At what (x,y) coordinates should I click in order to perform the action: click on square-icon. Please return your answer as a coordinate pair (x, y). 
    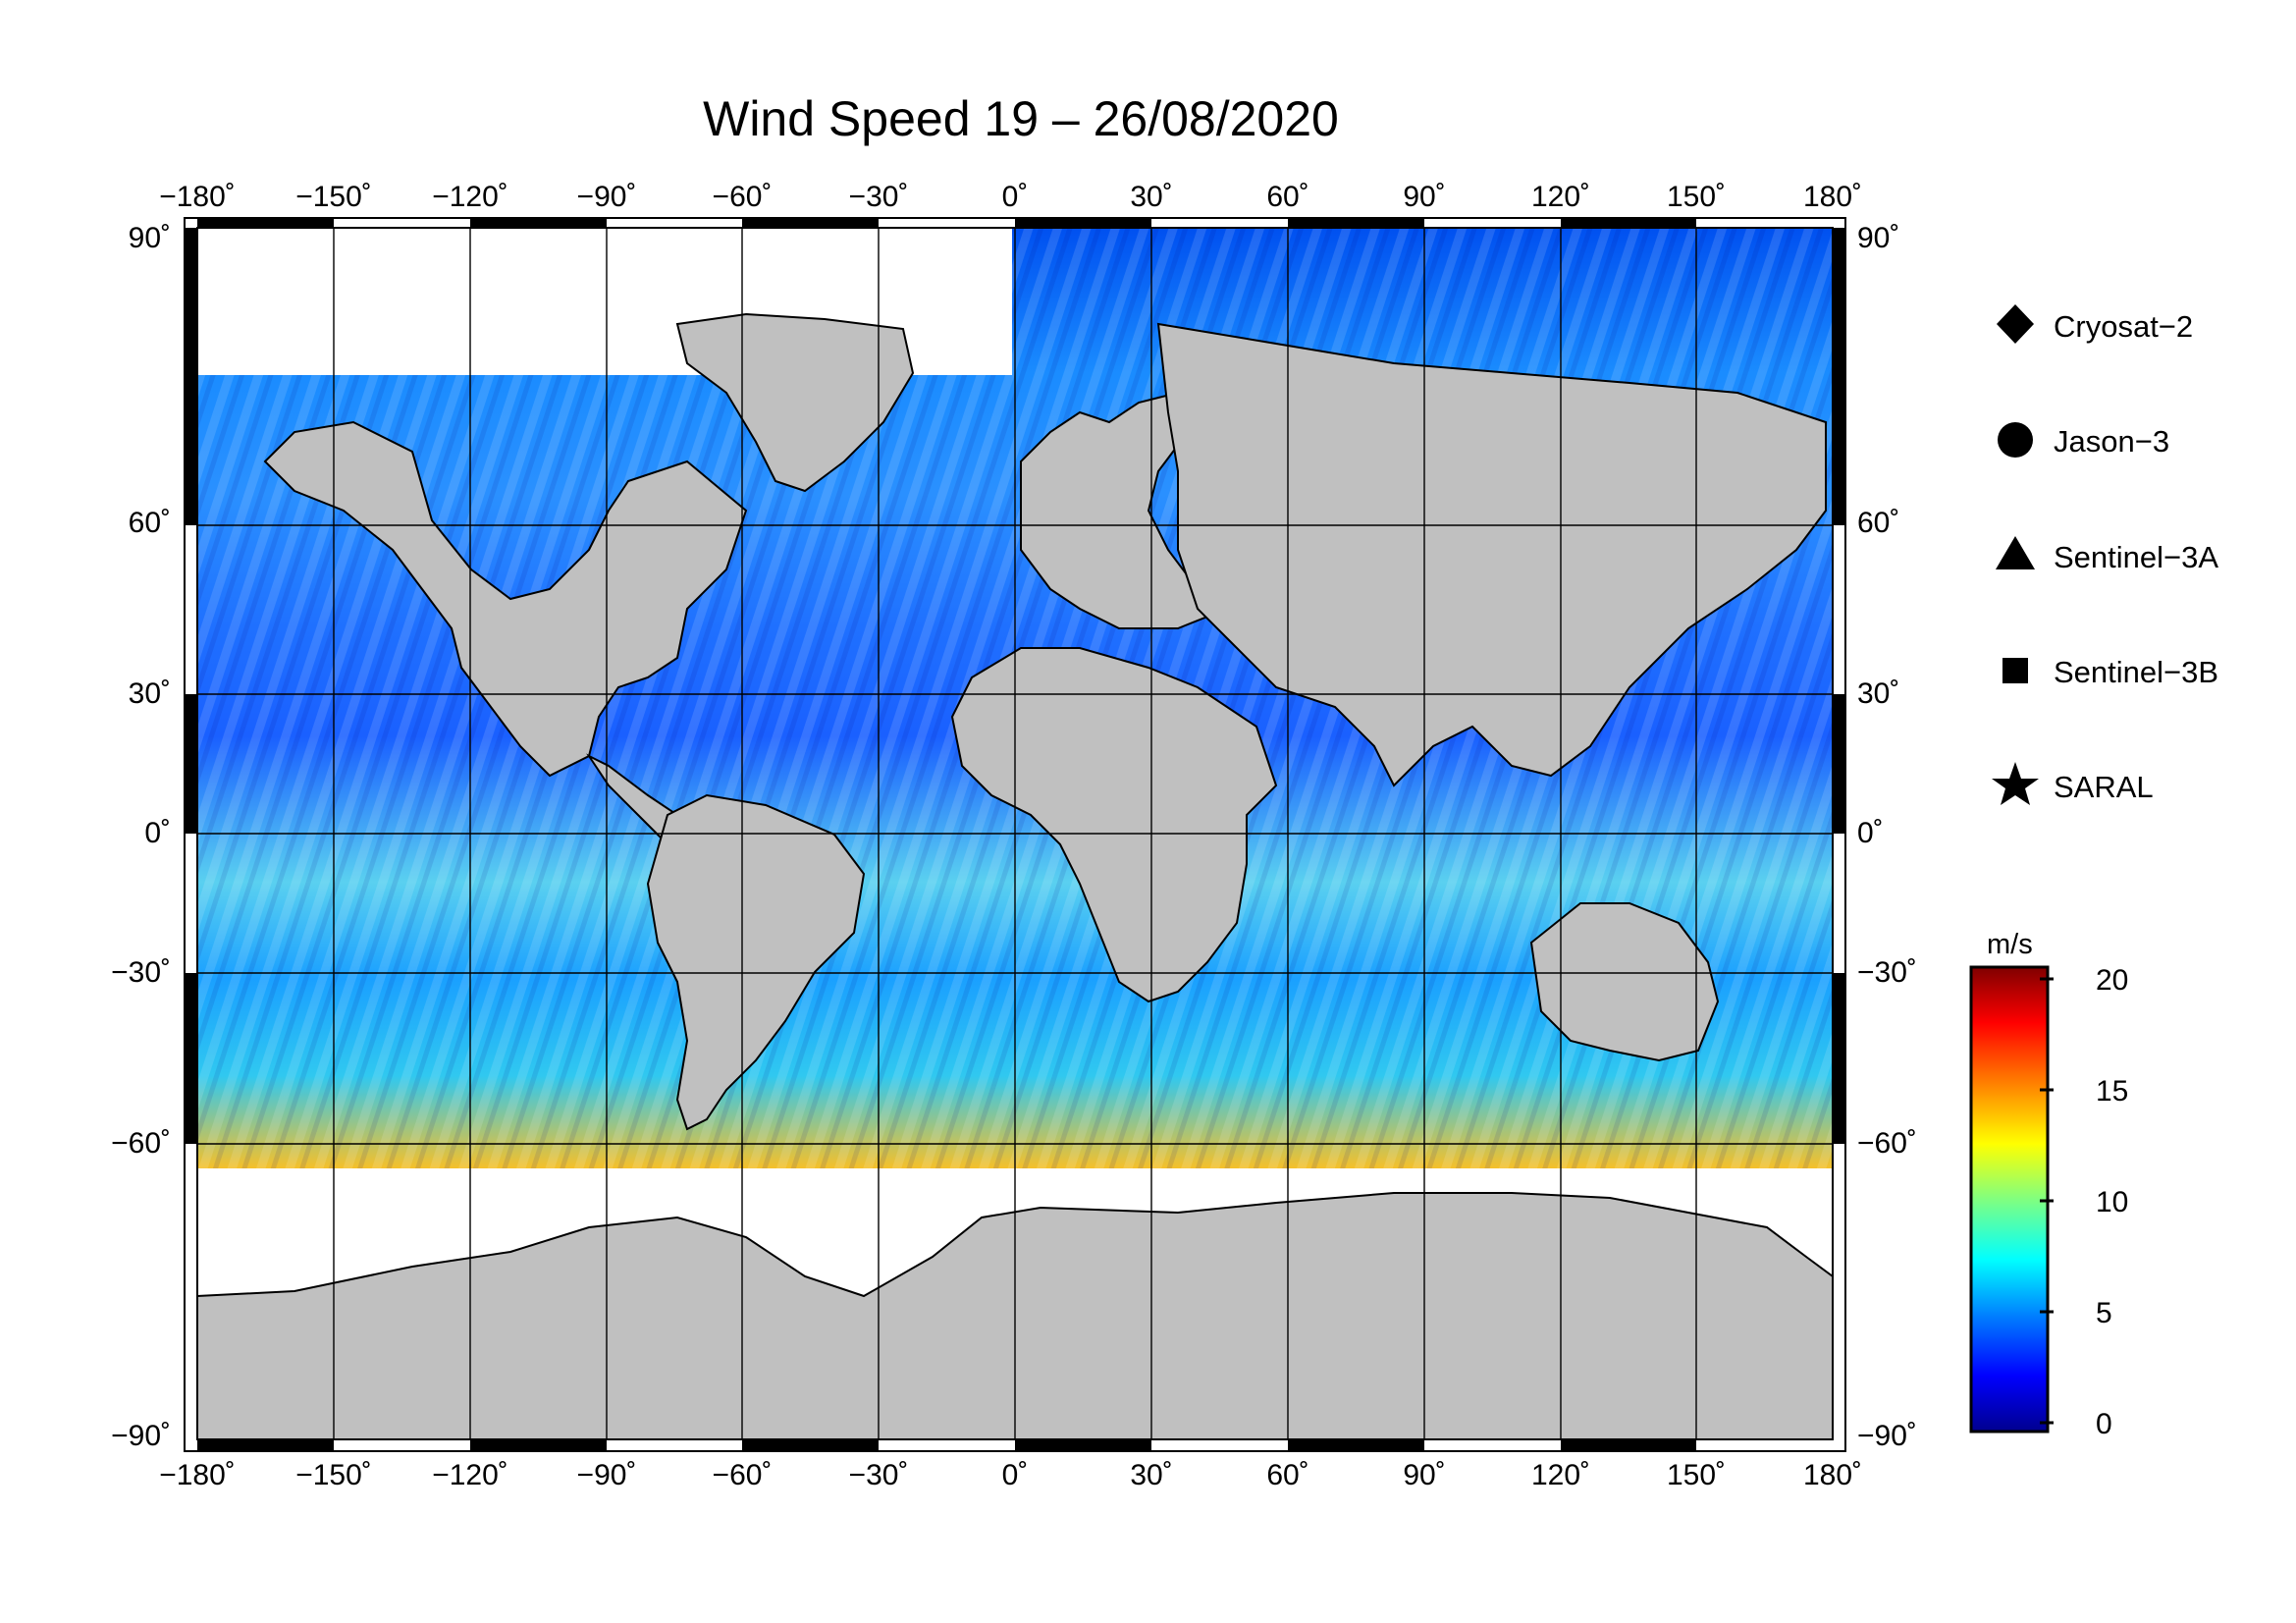
    Looking at the image, I should click on (2015, 670).